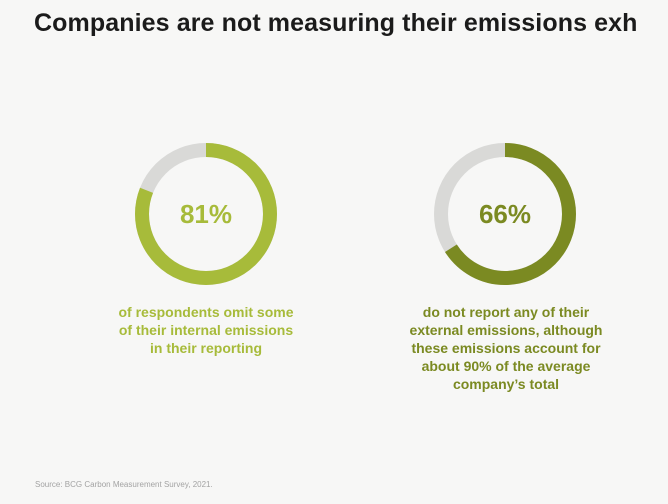 The image size is (668, 504). What do you see at coordinates (506, 330) in the screenshot?
I see `caption-line: external emissions, although` at bounding box center [506, 330].